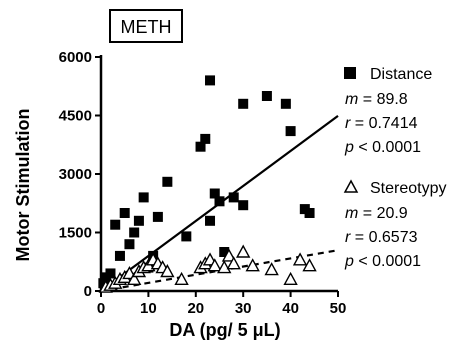 The height and width of the screenshot is (347, 466). What do you see at coordinates (376, 213) in the screenshot?
I see `stereotypy-slope: m = 20.9` at bounding box center [376, 213].